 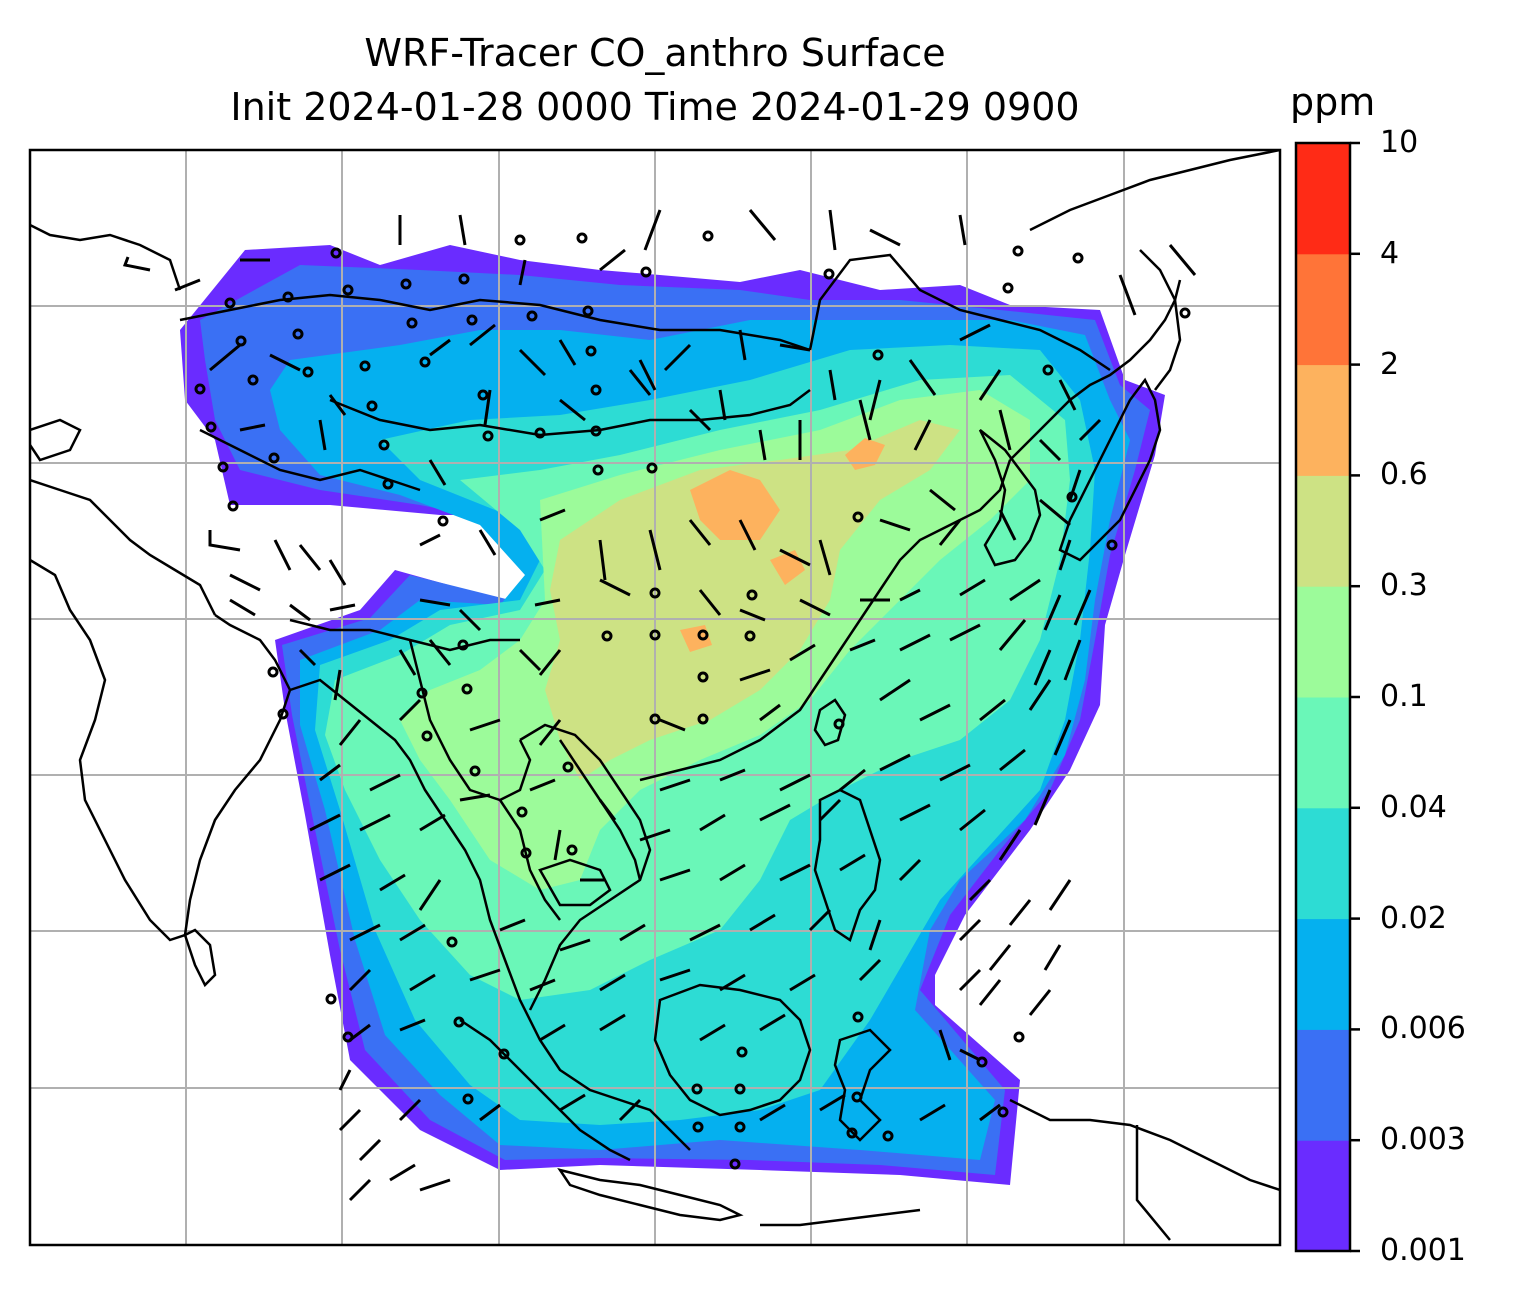 I want to click on coastline-china-east, so click(x=1095, y=370).